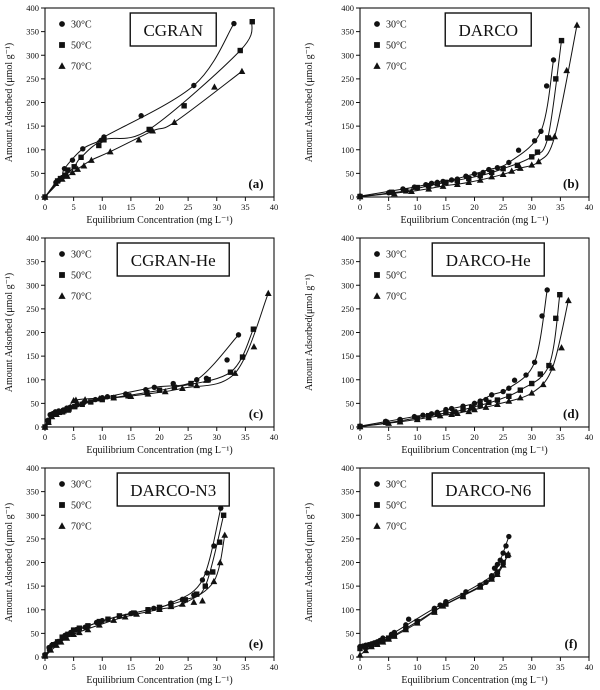  What do you see at coordinates (434, 591) in the screenshot?
I see `series-points-30°C` at bounding box center [434, 591].